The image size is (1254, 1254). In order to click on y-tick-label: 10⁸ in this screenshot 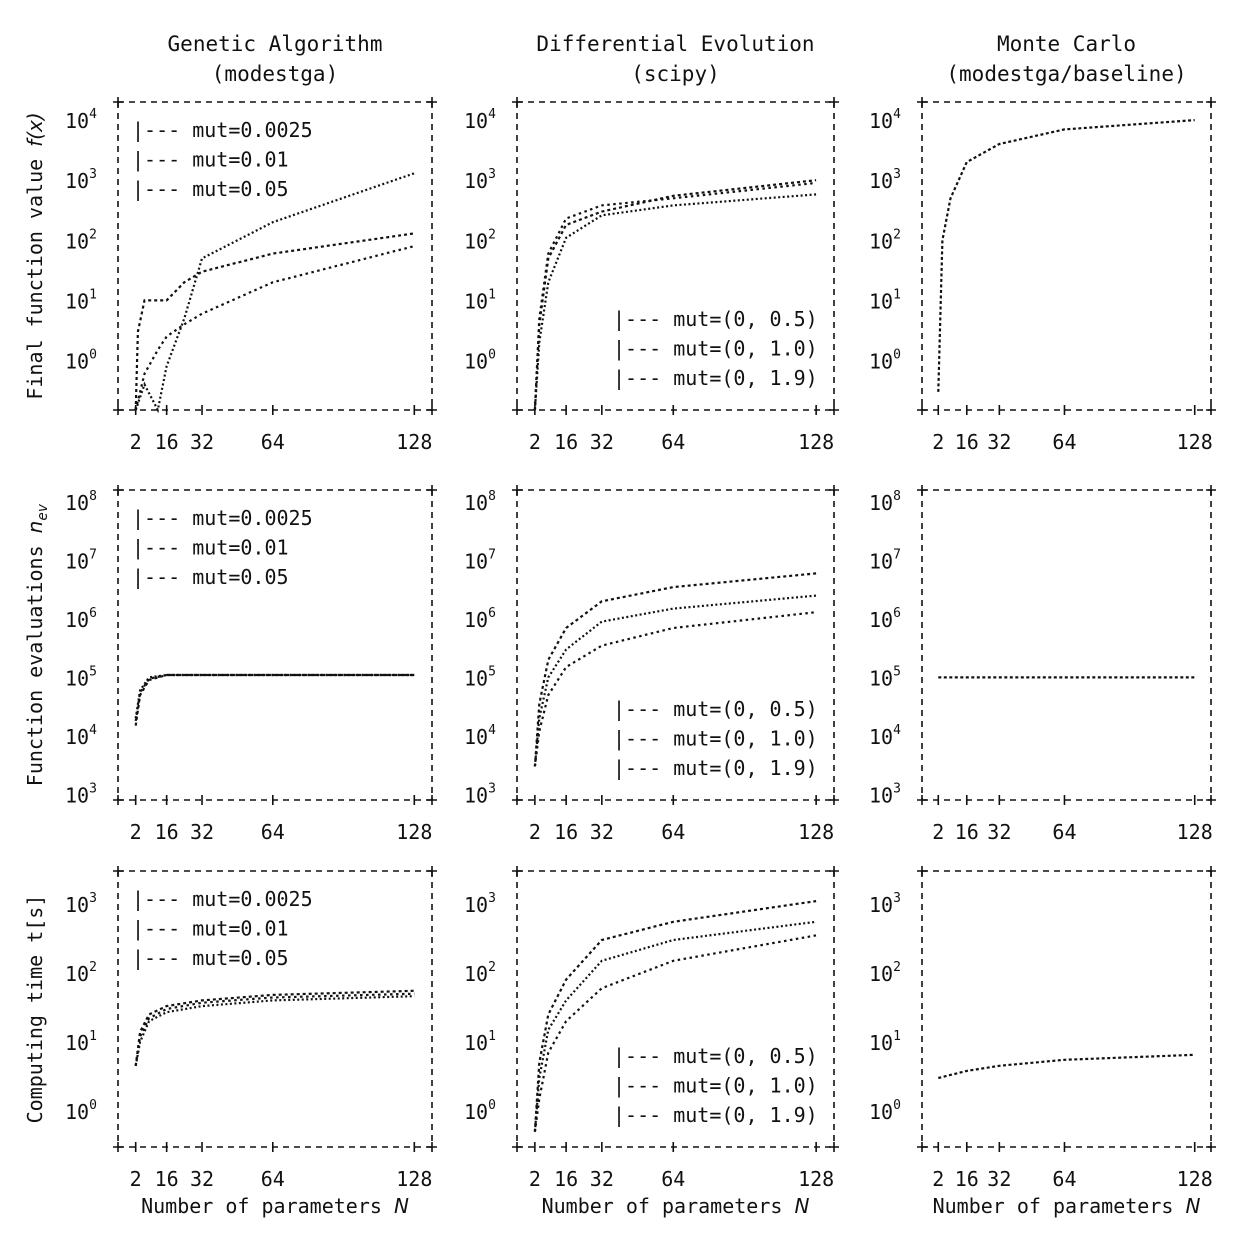, I will do `click(480, 502)`.